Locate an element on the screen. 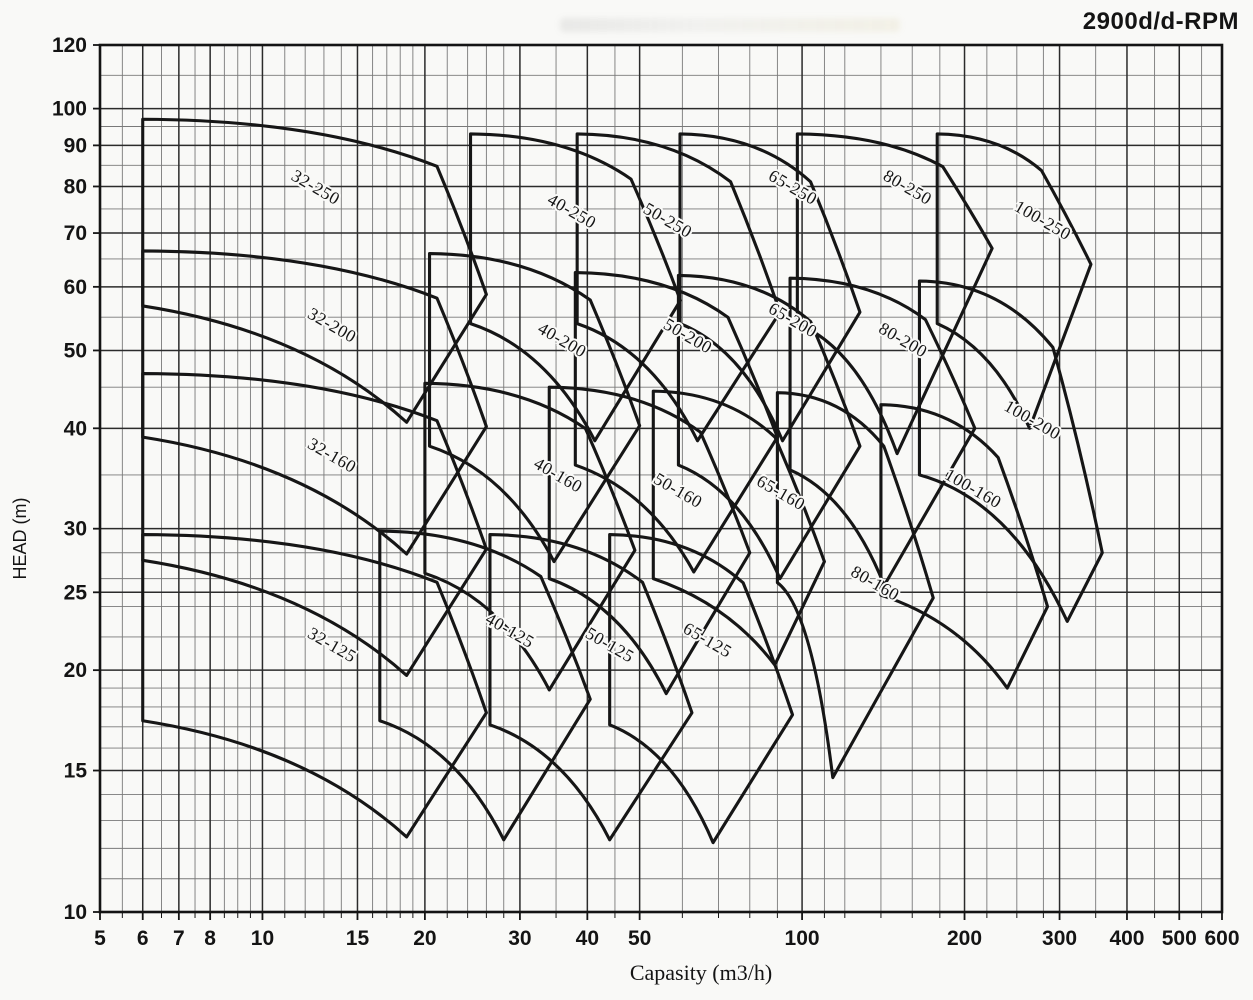 The width and height of the screenshot is (1253, 1000). envelope-label-40-250: 40-250 is located at coordinates (572, 211).